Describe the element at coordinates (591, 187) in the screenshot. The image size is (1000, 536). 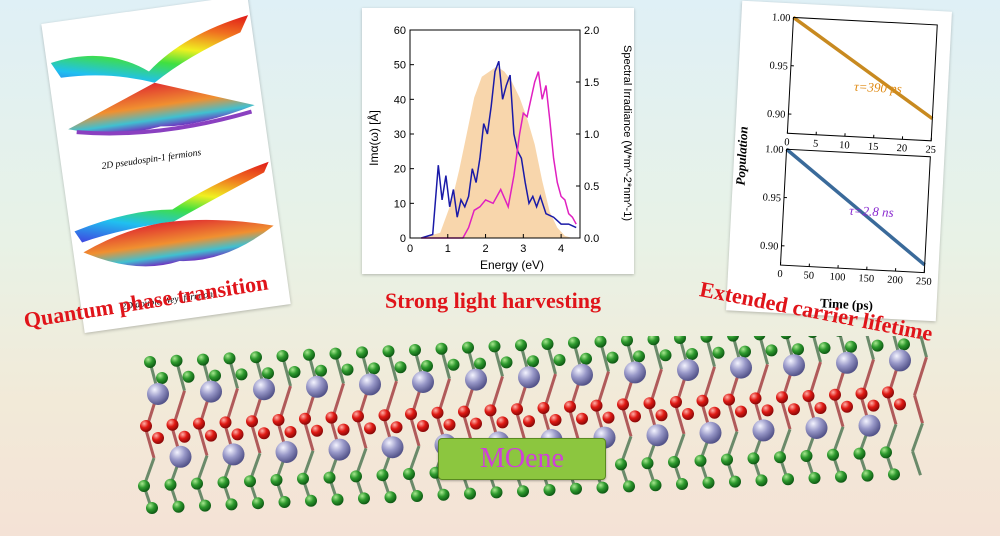
I see `y-right-tick-label-1: 0.5` at that location.